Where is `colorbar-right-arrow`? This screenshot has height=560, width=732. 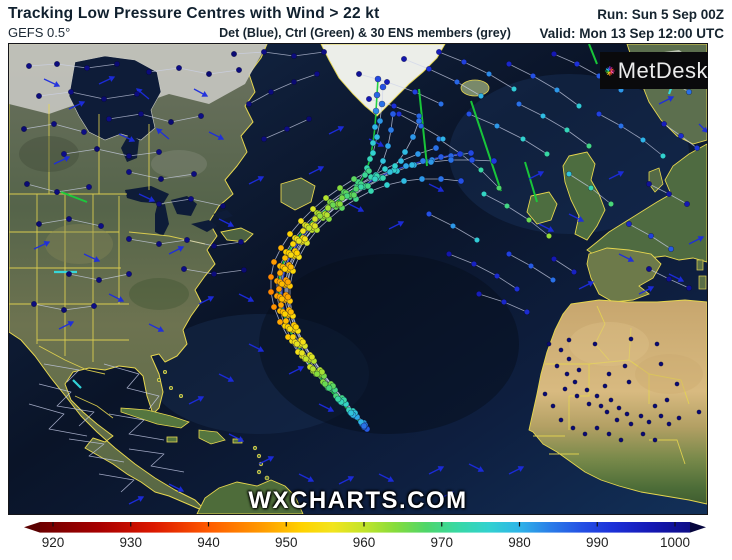 colorbar-right-arrow is located at coordinates (698, 527).